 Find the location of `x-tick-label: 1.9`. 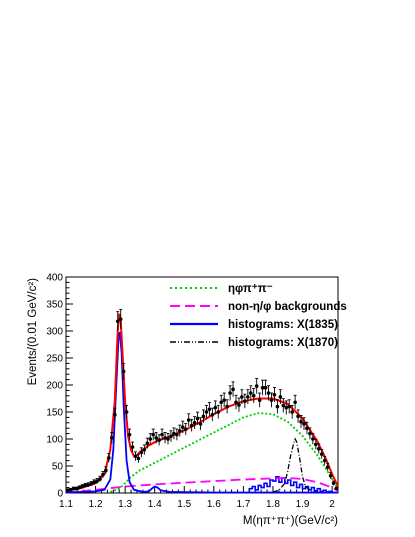

x-tick-label: 1.9 is located at coordinates (303, 504).